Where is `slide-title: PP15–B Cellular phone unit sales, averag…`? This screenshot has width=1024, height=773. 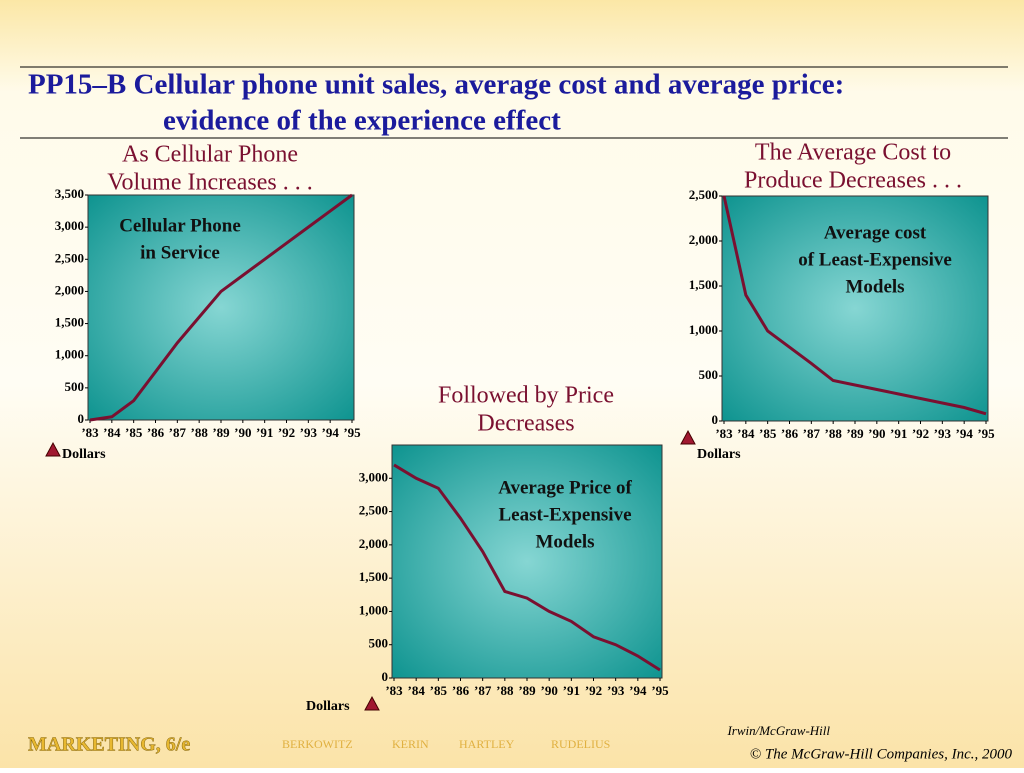
slide-title: PP15–B Cellular phone unit sales, averag… is located at coordinates (436, 85).